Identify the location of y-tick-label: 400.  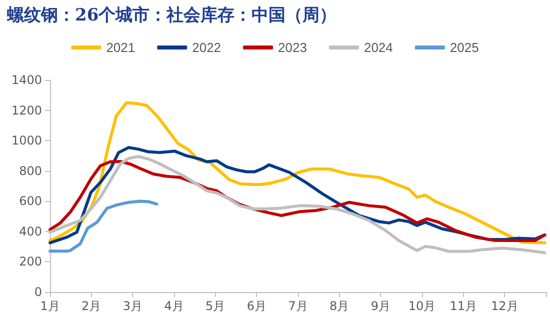
(30, 231).